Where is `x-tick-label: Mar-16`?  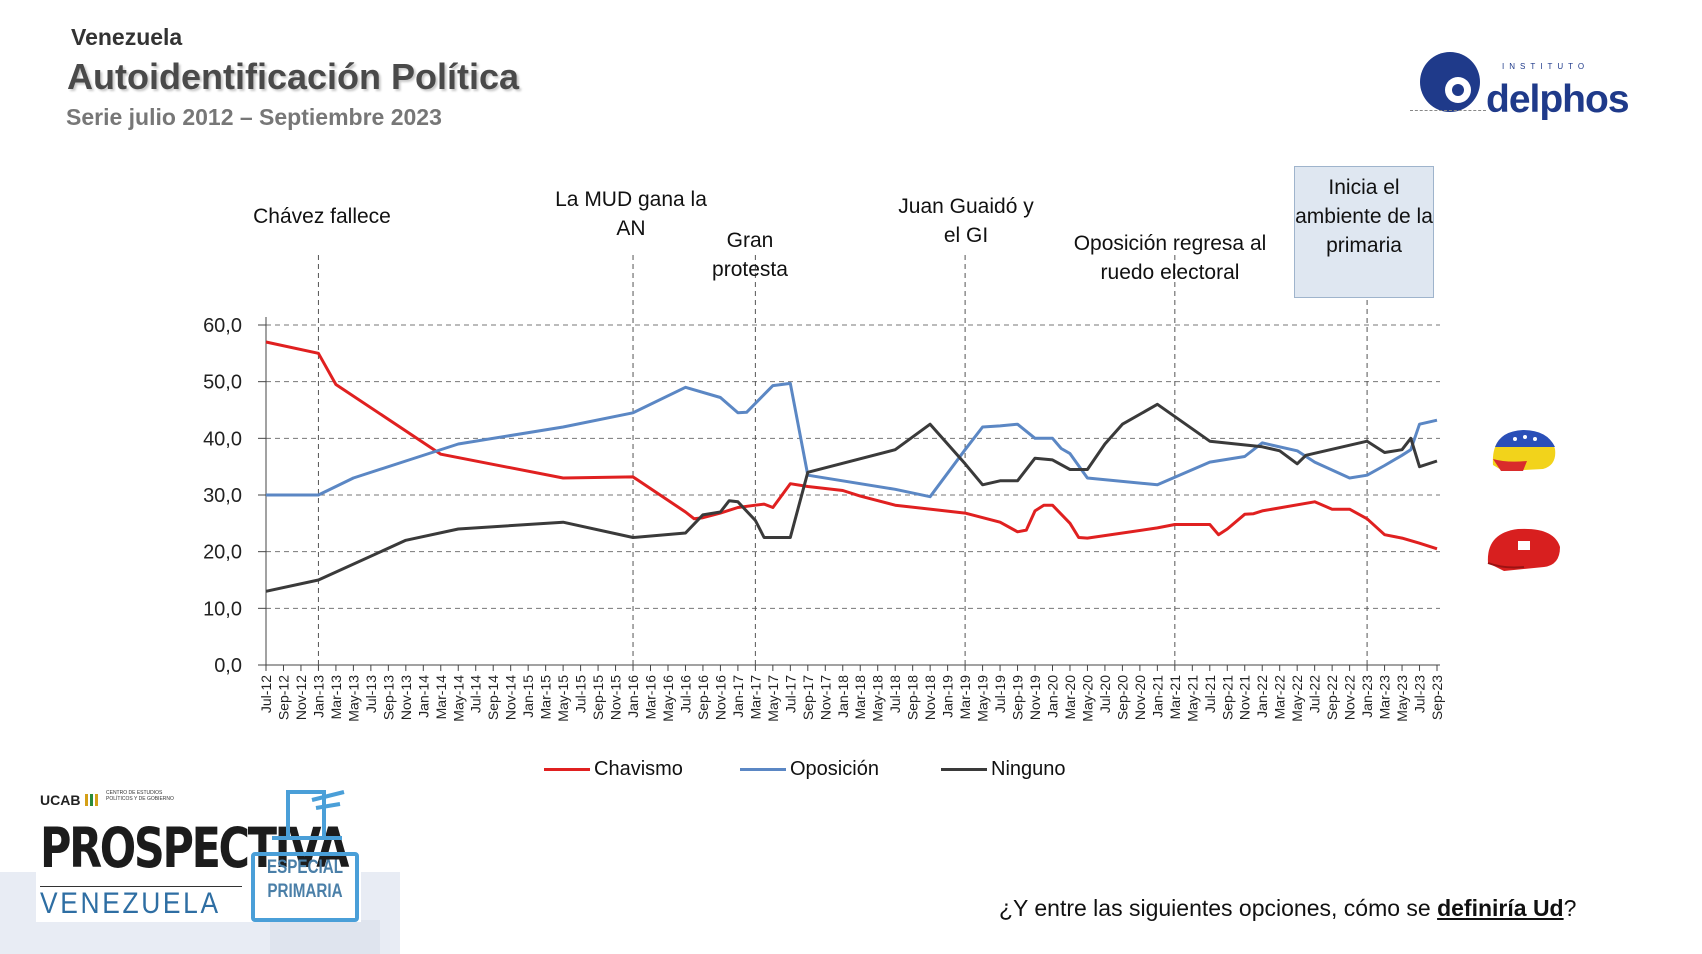 x-tick-label: Mar-16 is located at coordinates (651, 697).